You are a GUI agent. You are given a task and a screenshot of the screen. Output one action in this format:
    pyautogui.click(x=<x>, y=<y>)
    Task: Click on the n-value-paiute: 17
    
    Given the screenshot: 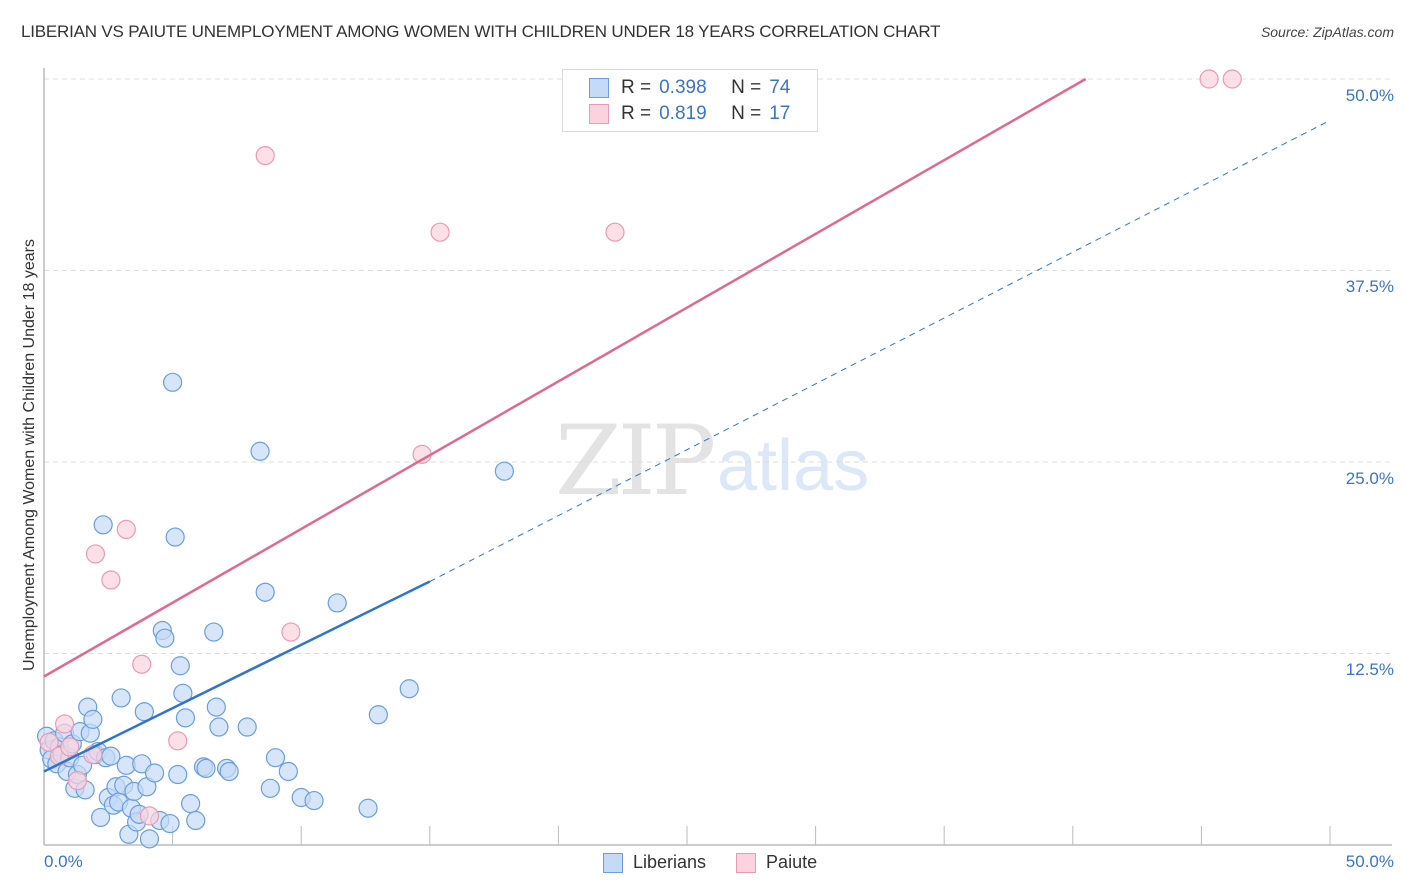 What is the action you would take?
    pyautogui.click(x=780, y=113)
    